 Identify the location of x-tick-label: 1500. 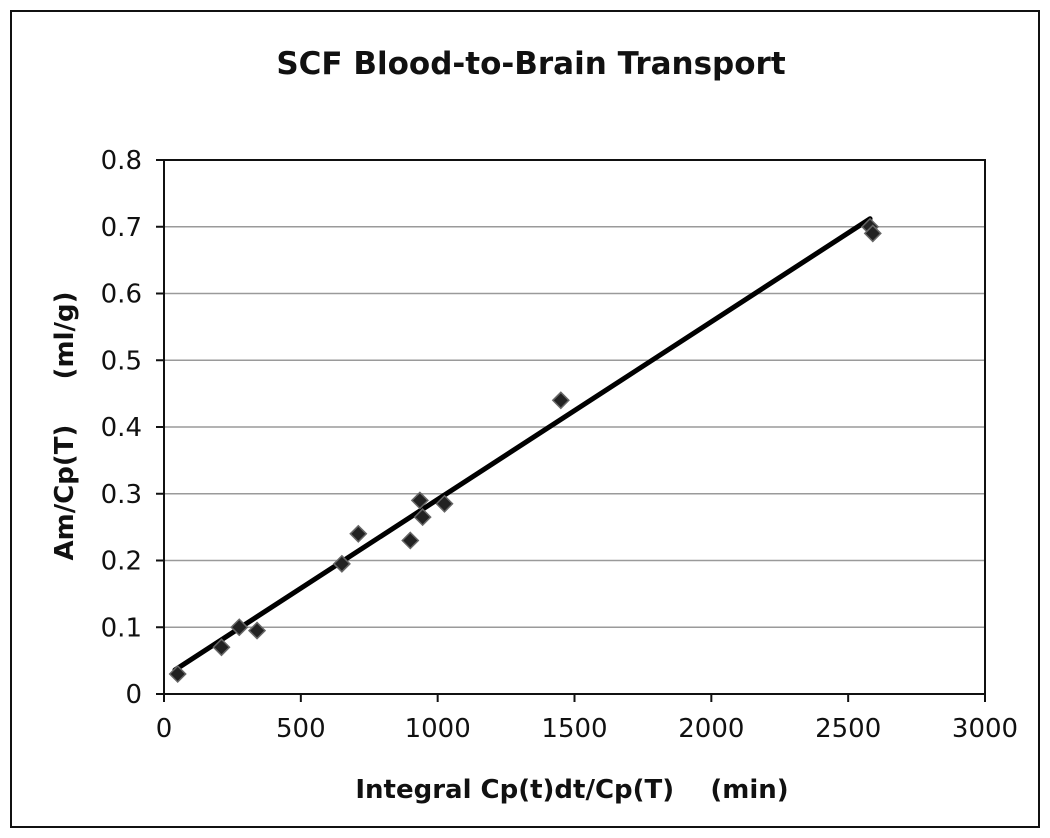
(574, 729).